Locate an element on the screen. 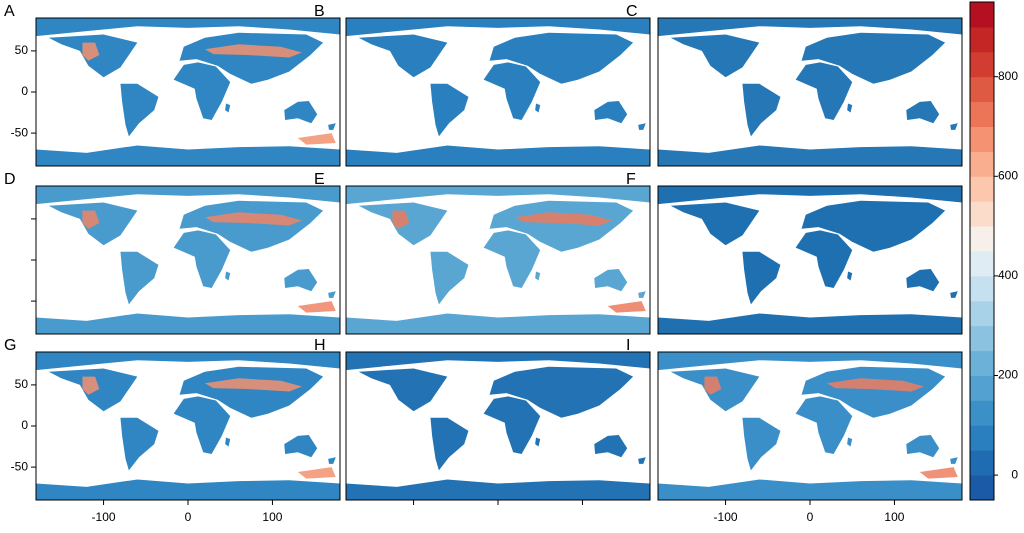 The width and height of the screenshot is (1024, 533). map-panel: E is located at coordinates (482, 253).